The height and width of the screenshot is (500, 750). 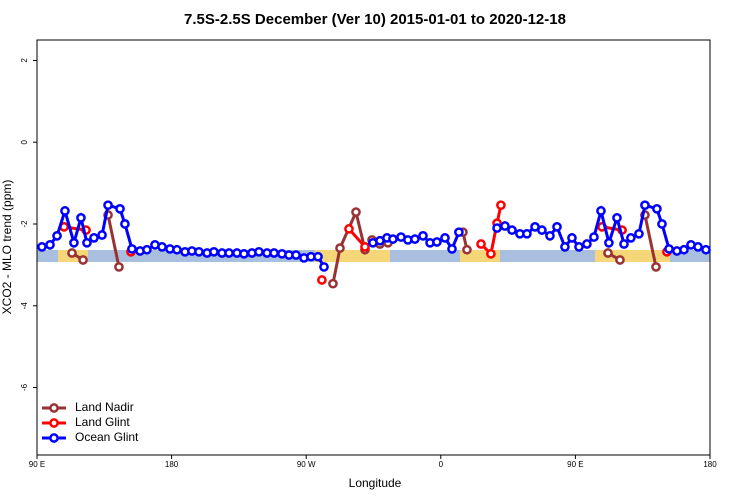 I want to click on x-tick-label: 0, so click(x=441, y=464).